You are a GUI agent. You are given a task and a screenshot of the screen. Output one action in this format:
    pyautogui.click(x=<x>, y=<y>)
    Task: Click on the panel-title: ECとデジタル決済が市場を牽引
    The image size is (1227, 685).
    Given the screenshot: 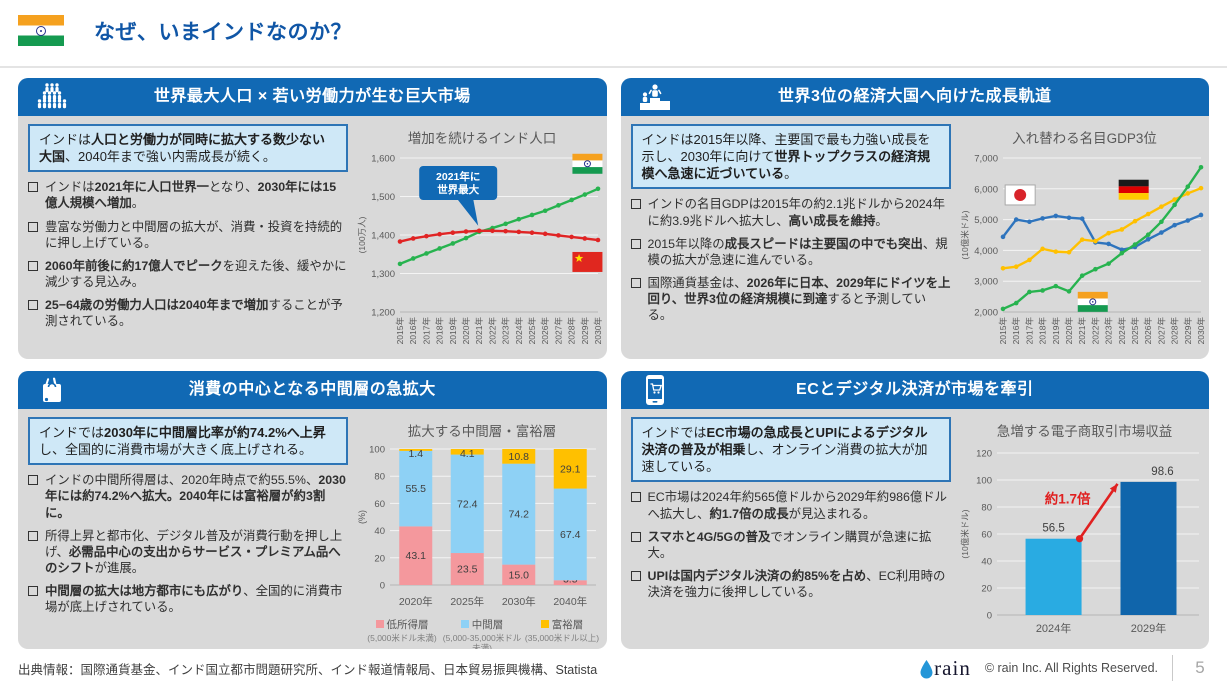 What is the action you would take?
    pyautogui.click(x=915, y=389)
    